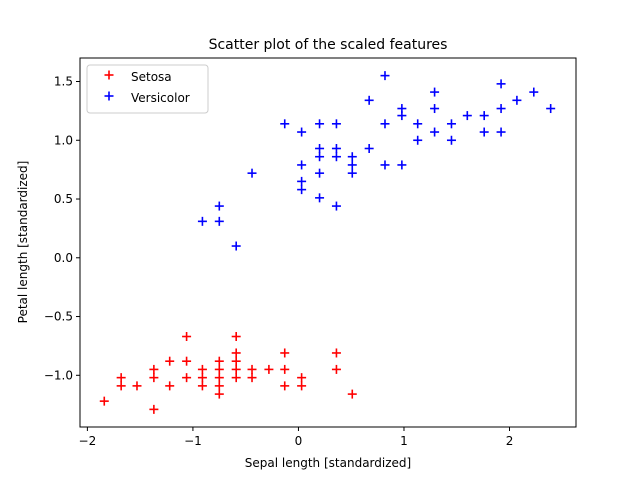  I want to click on x-axis-ticks: −2 −1 0 1 2, so click(296, 437).